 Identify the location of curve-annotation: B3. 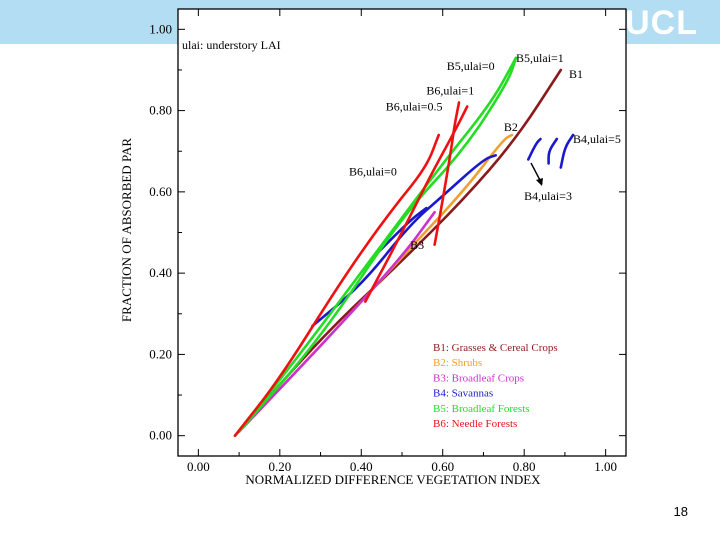
(417, 245).